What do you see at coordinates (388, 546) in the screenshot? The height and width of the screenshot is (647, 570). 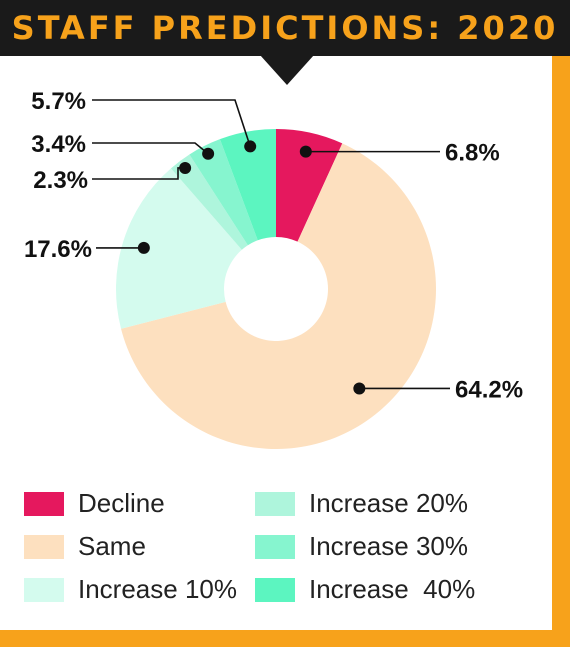 I see `legend-label: Increase 30%` at bounding box center [388, 546].